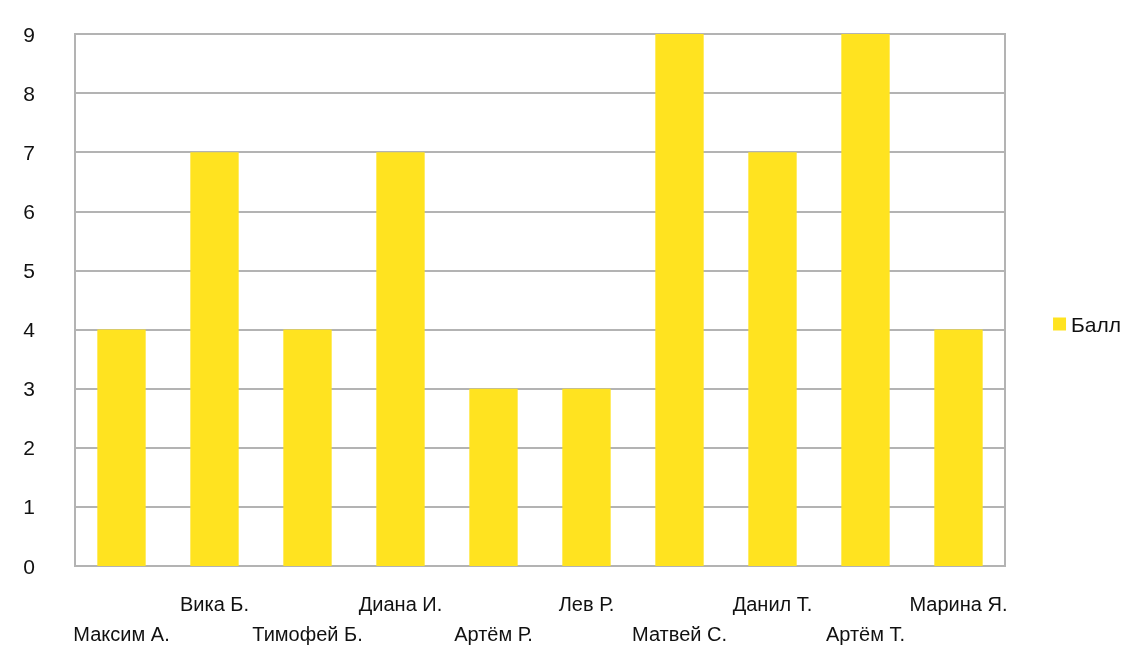  Describe the element at coordinates (29, 448) in the screenshot. I see `y-tick-label: 2` at that location.